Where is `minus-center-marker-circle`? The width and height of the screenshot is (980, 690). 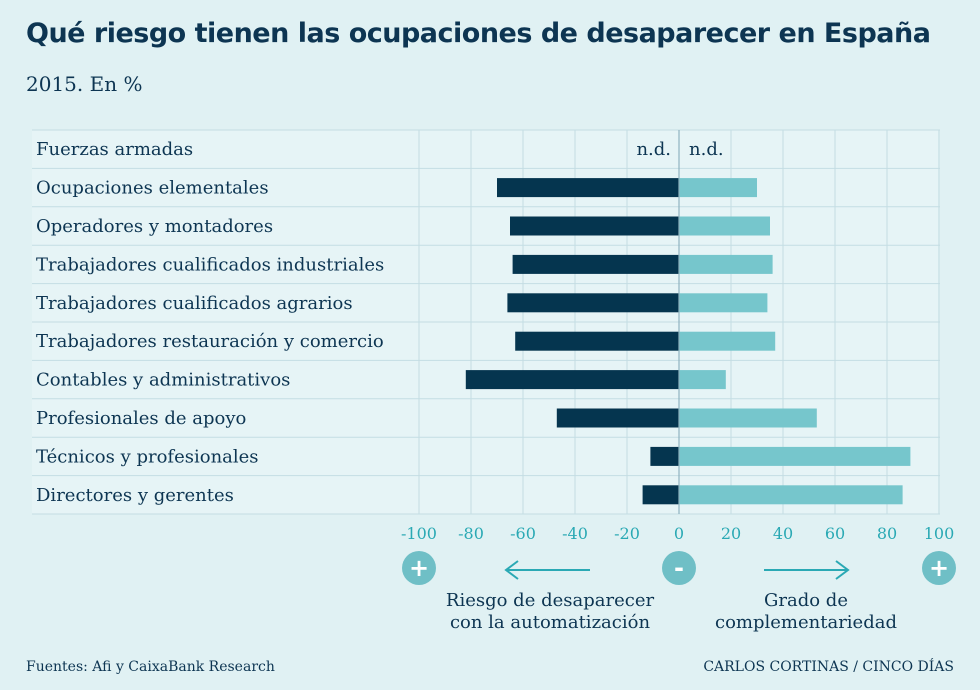
minus-center-marker-circle is located at coordinates (679, 568).